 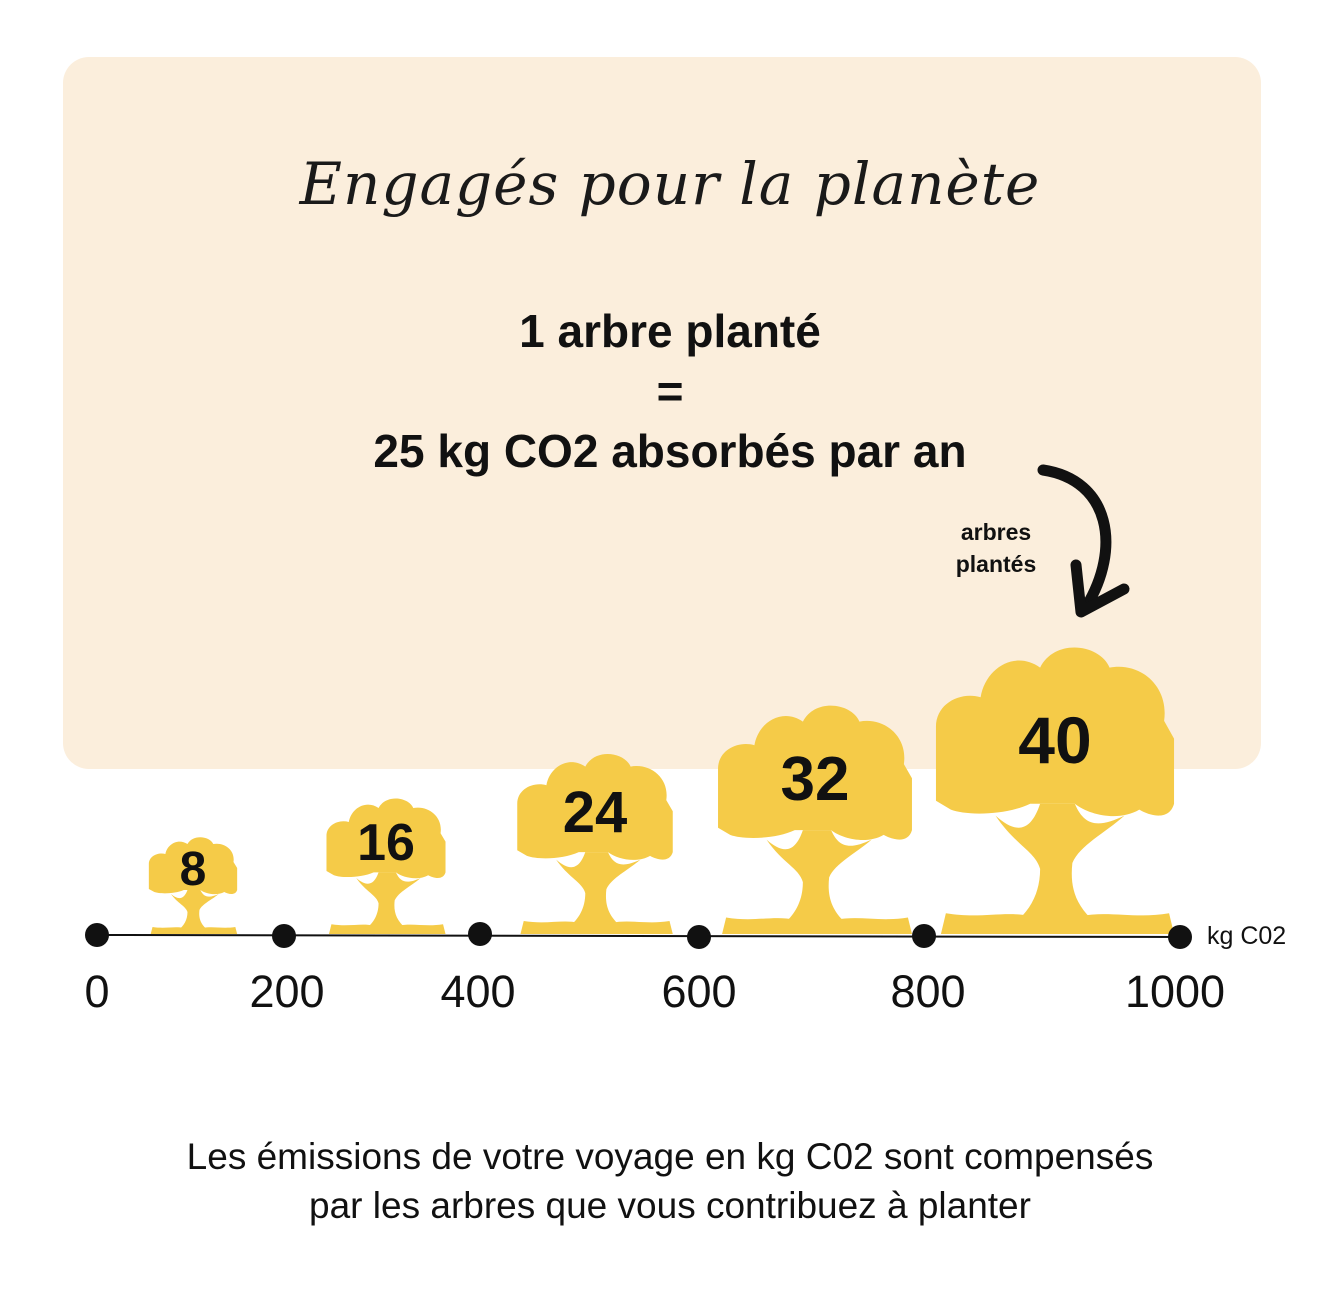 I want to click on arrow-label-line-1: arbres, so click(x=996, y=532).